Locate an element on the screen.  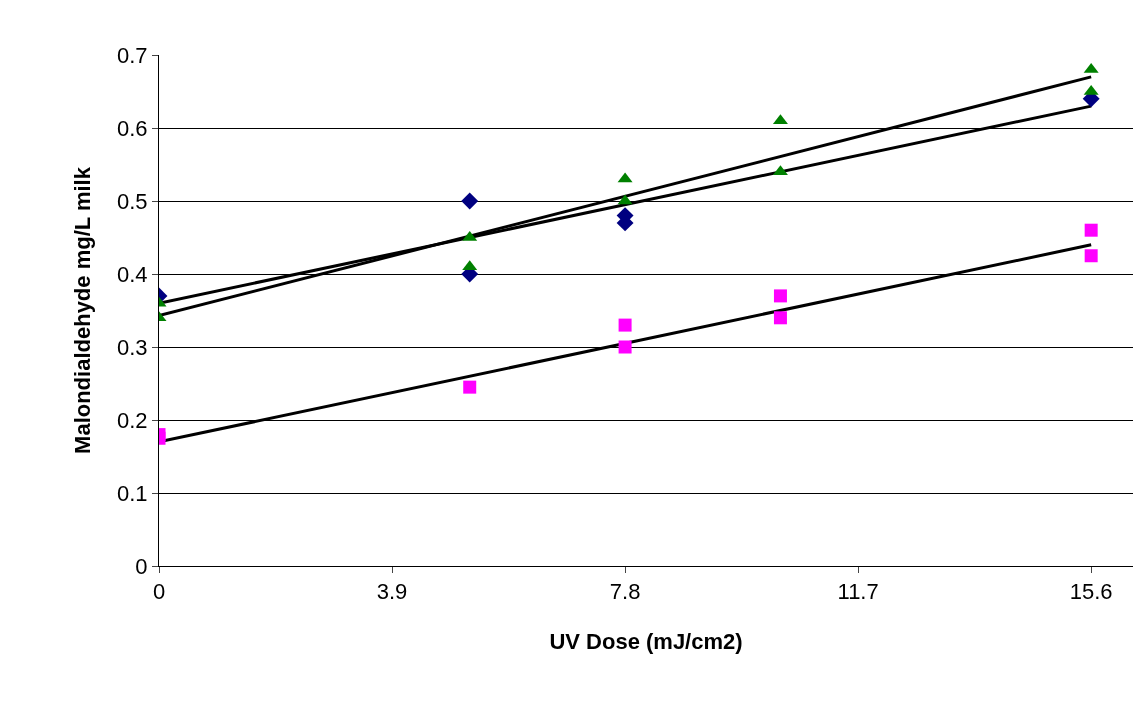
y-tick-label: 0 is located at coordinates (141, 566).